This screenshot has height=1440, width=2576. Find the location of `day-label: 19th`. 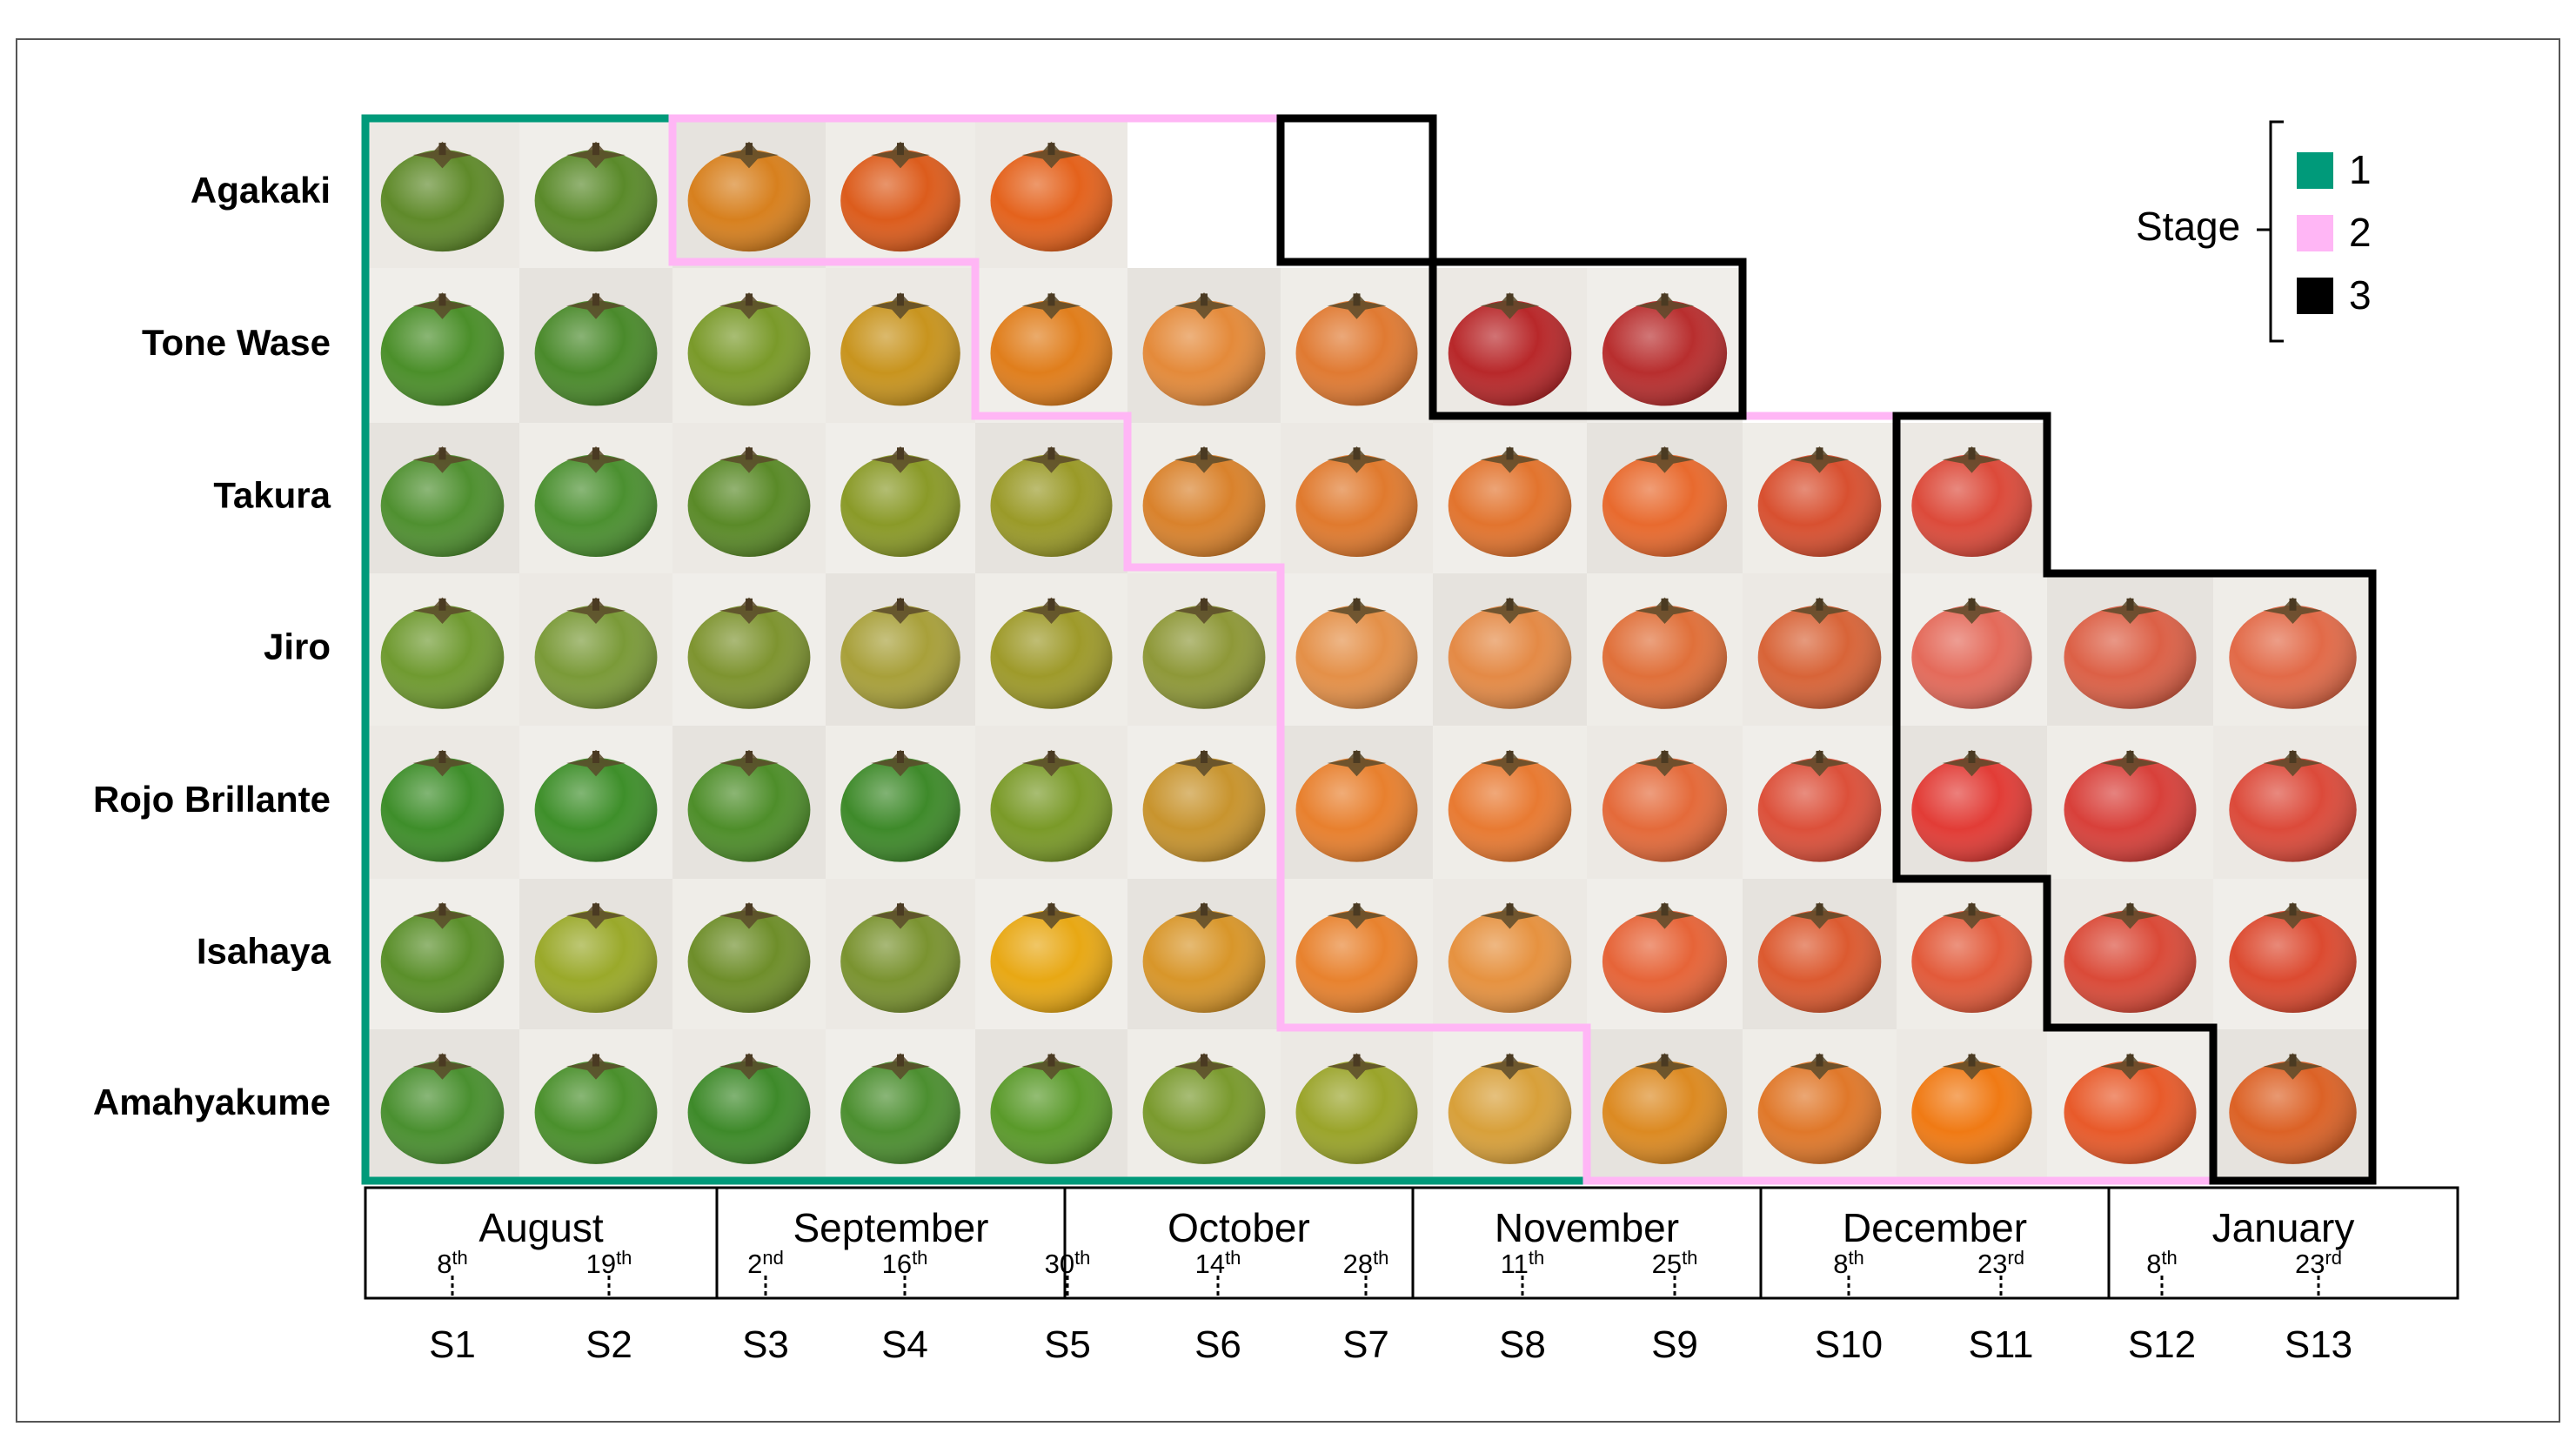

day-label: 19th is located at coordinates (609, 1263).